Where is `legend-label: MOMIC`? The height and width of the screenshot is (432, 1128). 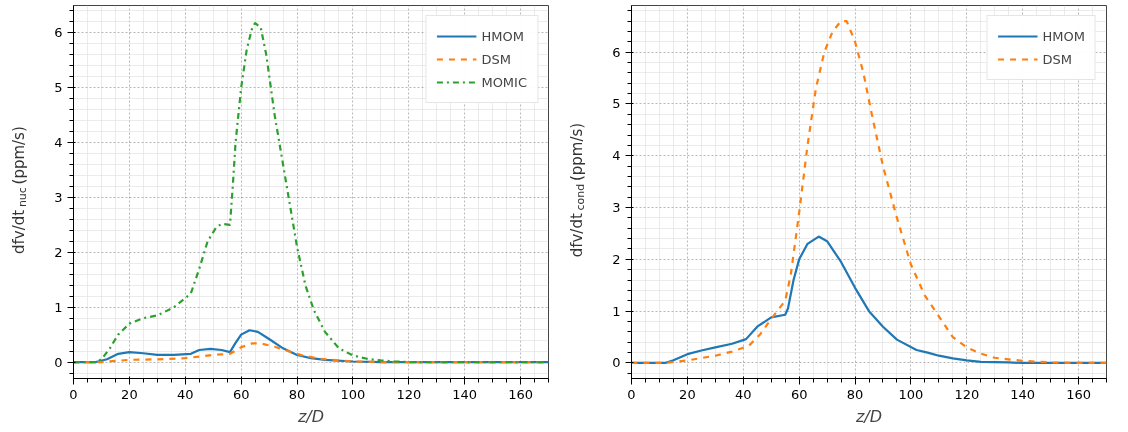 legend-label: MOMIC is located at coordinates (504, 82).